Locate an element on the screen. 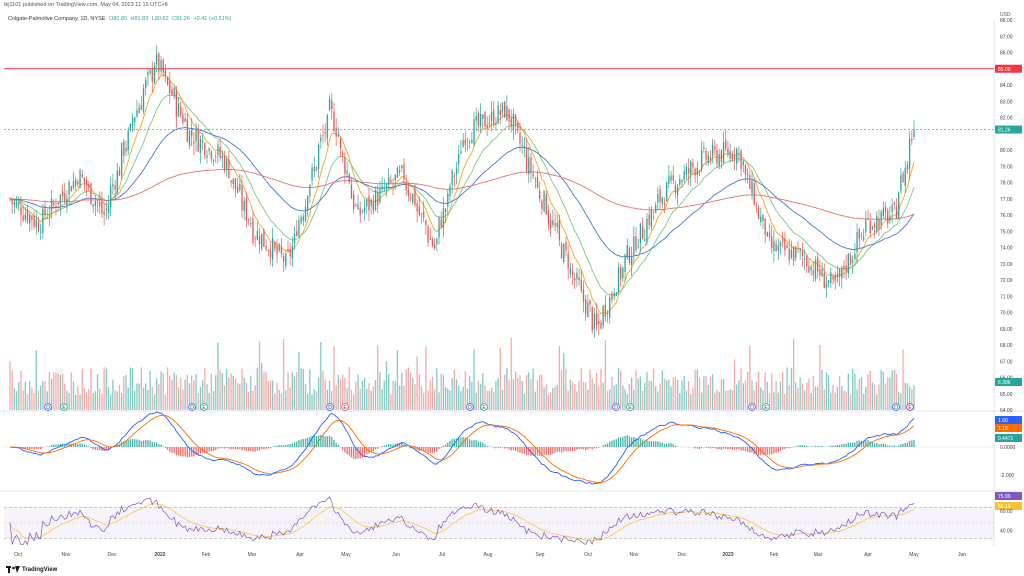 This screenshot has width=1024, height=576. badge-circle is located at coordinates (345, 407).